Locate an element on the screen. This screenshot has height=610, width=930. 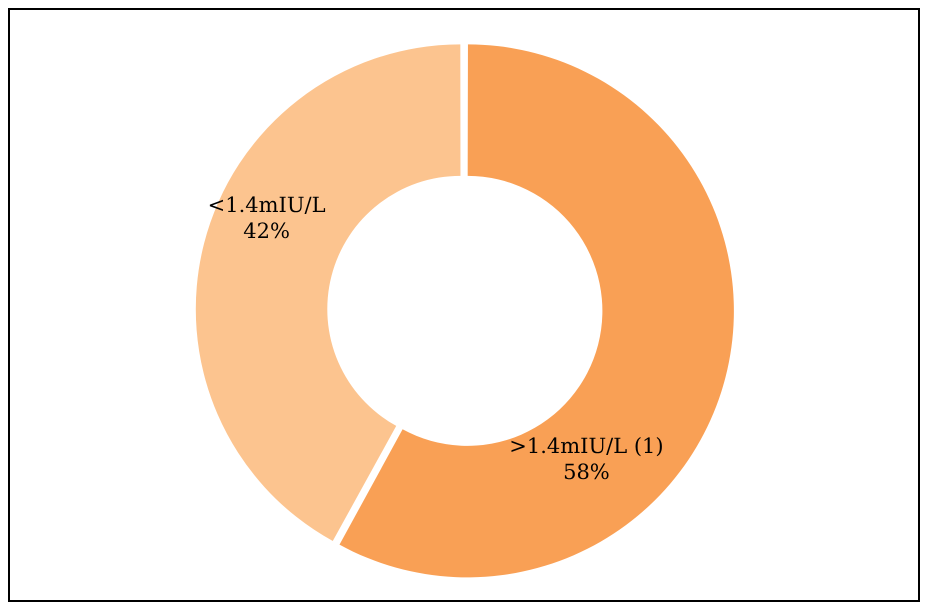
slice-label: <1.4mIU/L is located at coordinates (267, 204).